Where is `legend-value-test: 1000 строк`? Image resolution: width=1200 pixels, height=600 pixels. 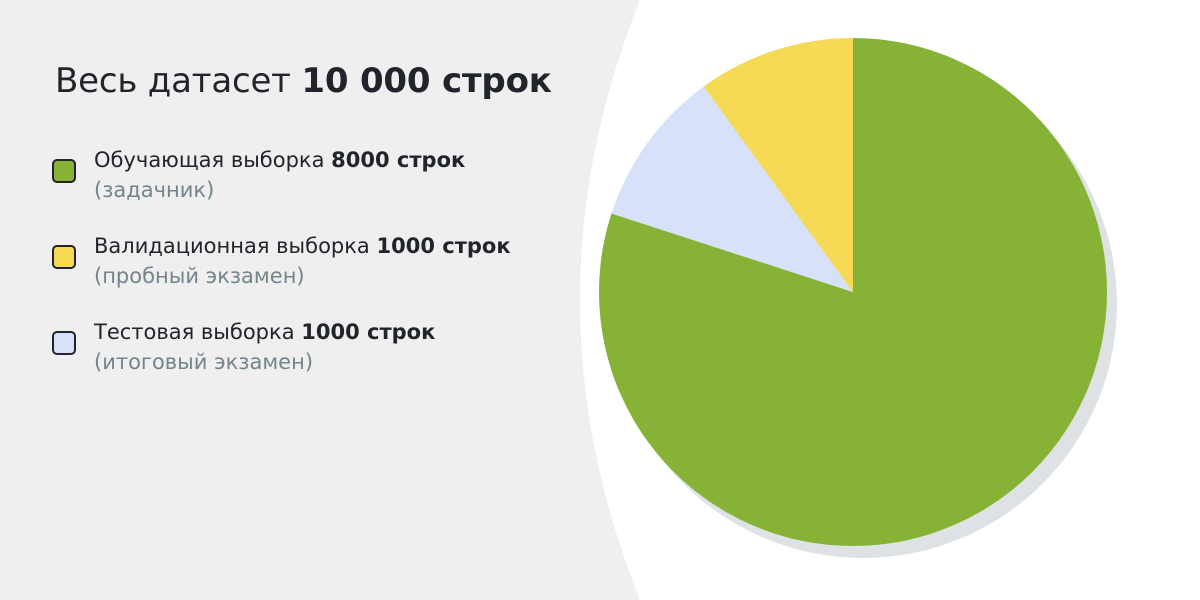 legend-value-test: 1000 строк is located at coordinates (368, 332).